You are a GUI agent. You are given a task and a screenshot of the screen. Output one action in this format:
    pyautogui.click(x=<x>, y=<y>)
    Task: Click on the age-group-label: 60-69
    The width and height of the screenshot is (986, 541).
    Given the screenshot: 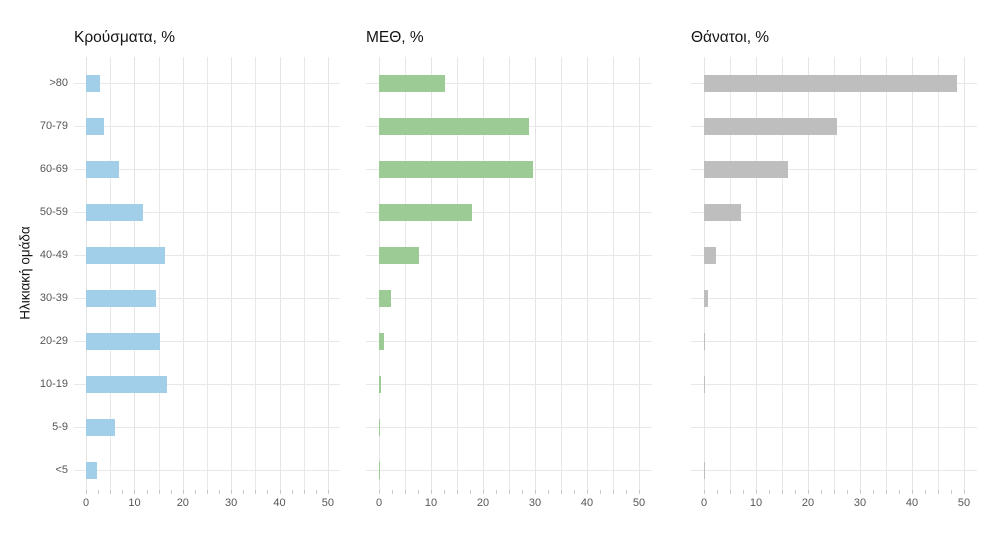 What is the action you would take?
    pyautogui.click(x=53, y=169)
    